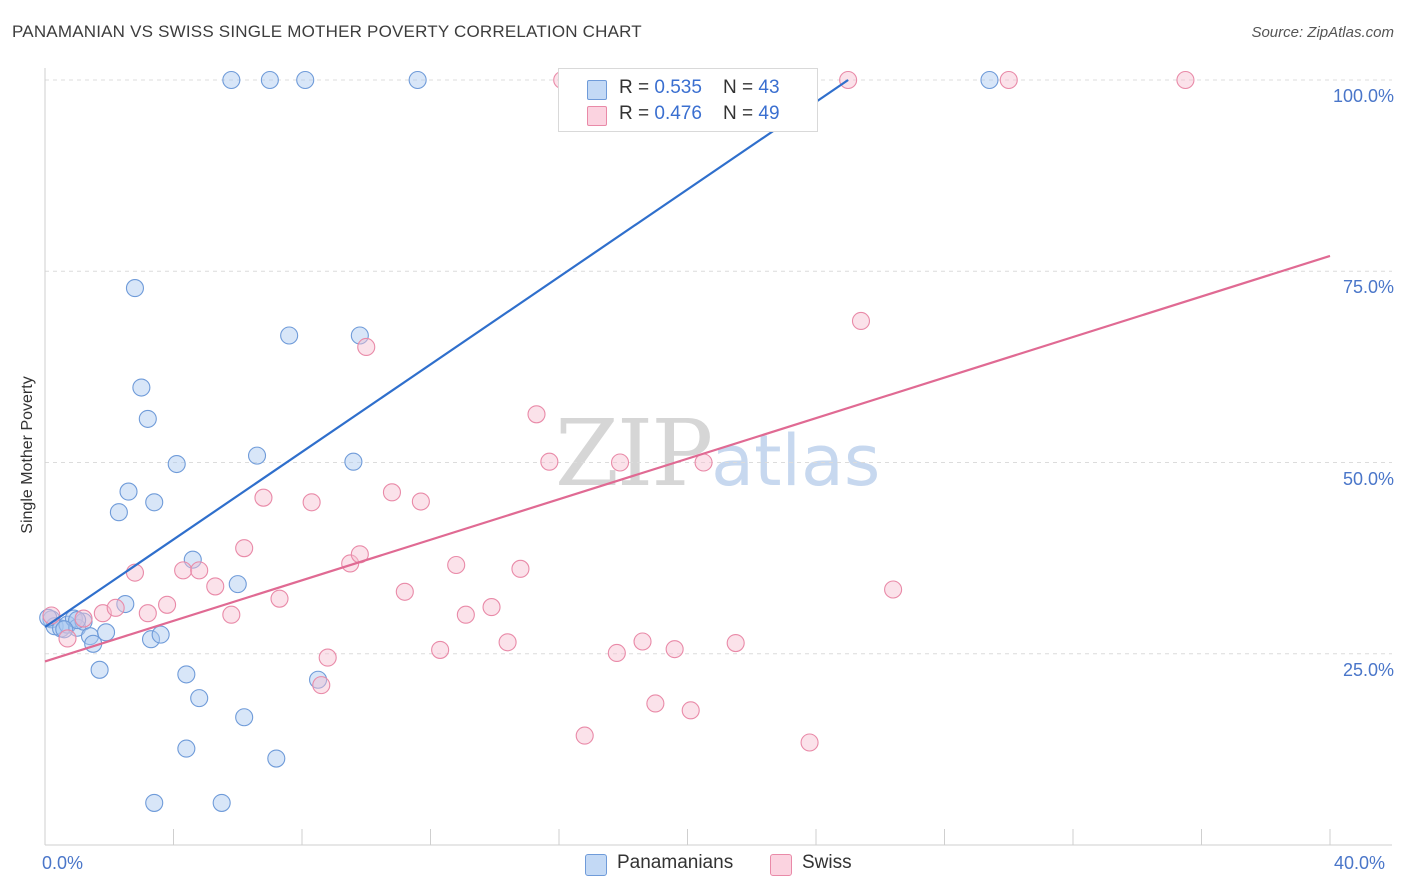 The width and height of the screenshot is (1406, 892). Describe the element at coordinates (63, 863) in the screenshot. I see `x-tick-label-min: 0.0%` at that location.